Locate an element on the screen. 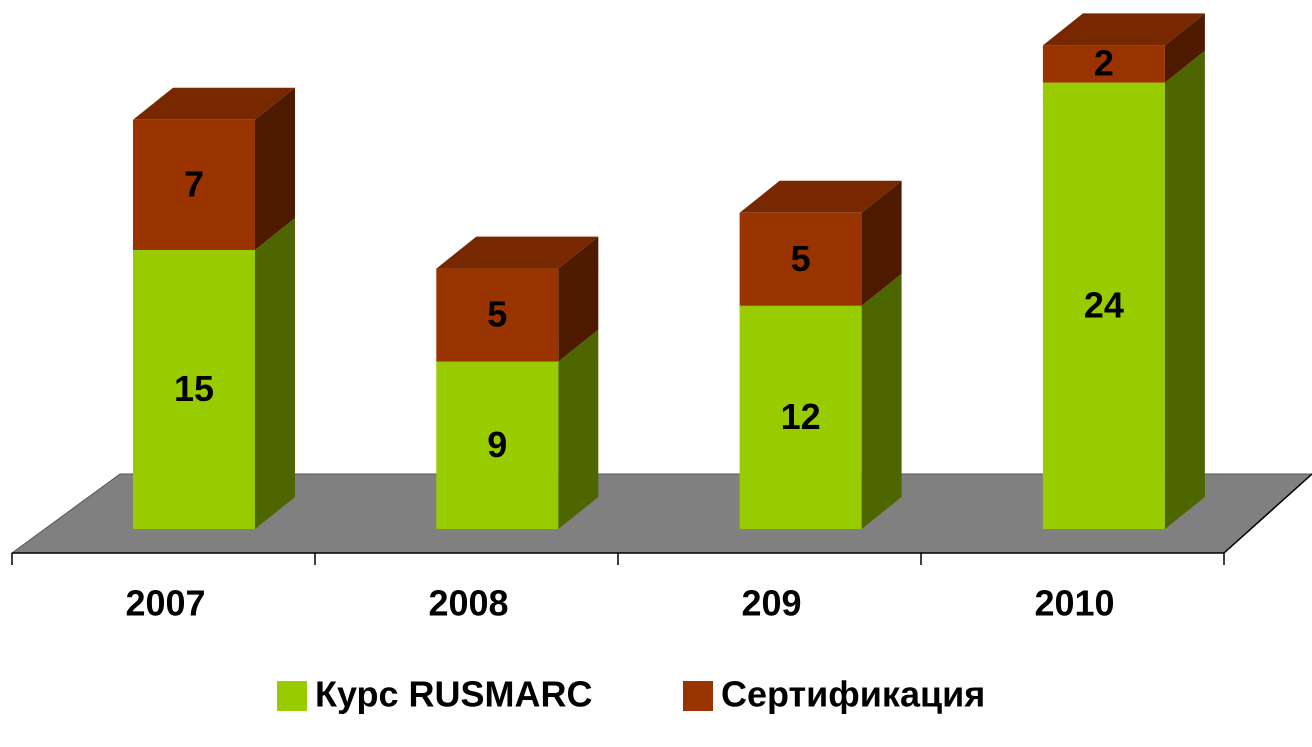 The height and width of the screenshot is (747, 1312). data-label: 9 is located at coordinates (497, 444).